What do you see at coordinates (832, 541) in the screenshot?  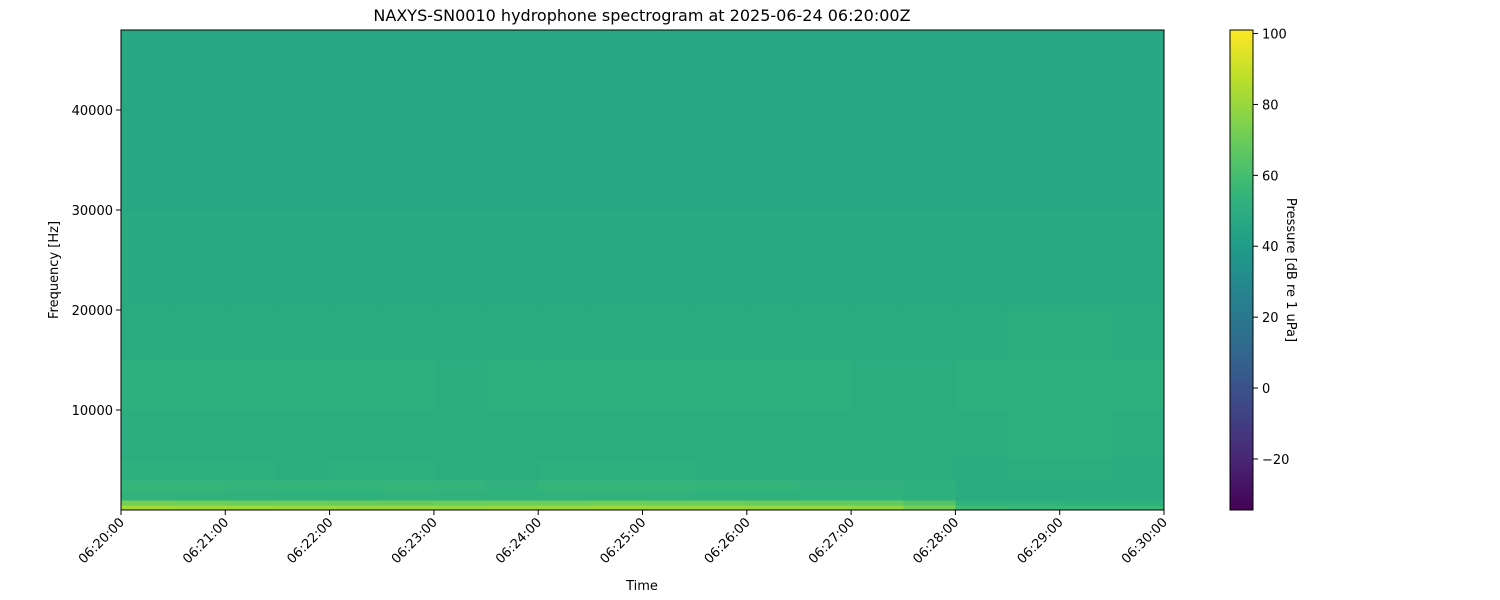 I see `x-tick-label: 06:27:00` at bounding box center [832, 541].